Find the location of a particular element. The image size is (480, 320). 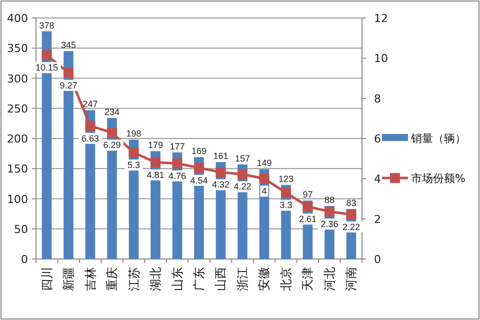

y-tick-label: 50 is located at coordinates (21, 229).